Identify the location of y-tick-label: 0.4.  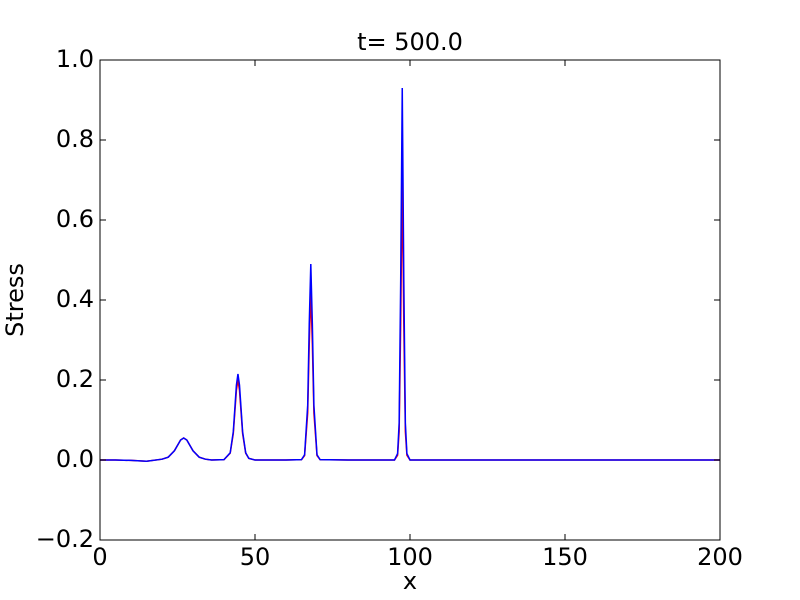
(75, 299).